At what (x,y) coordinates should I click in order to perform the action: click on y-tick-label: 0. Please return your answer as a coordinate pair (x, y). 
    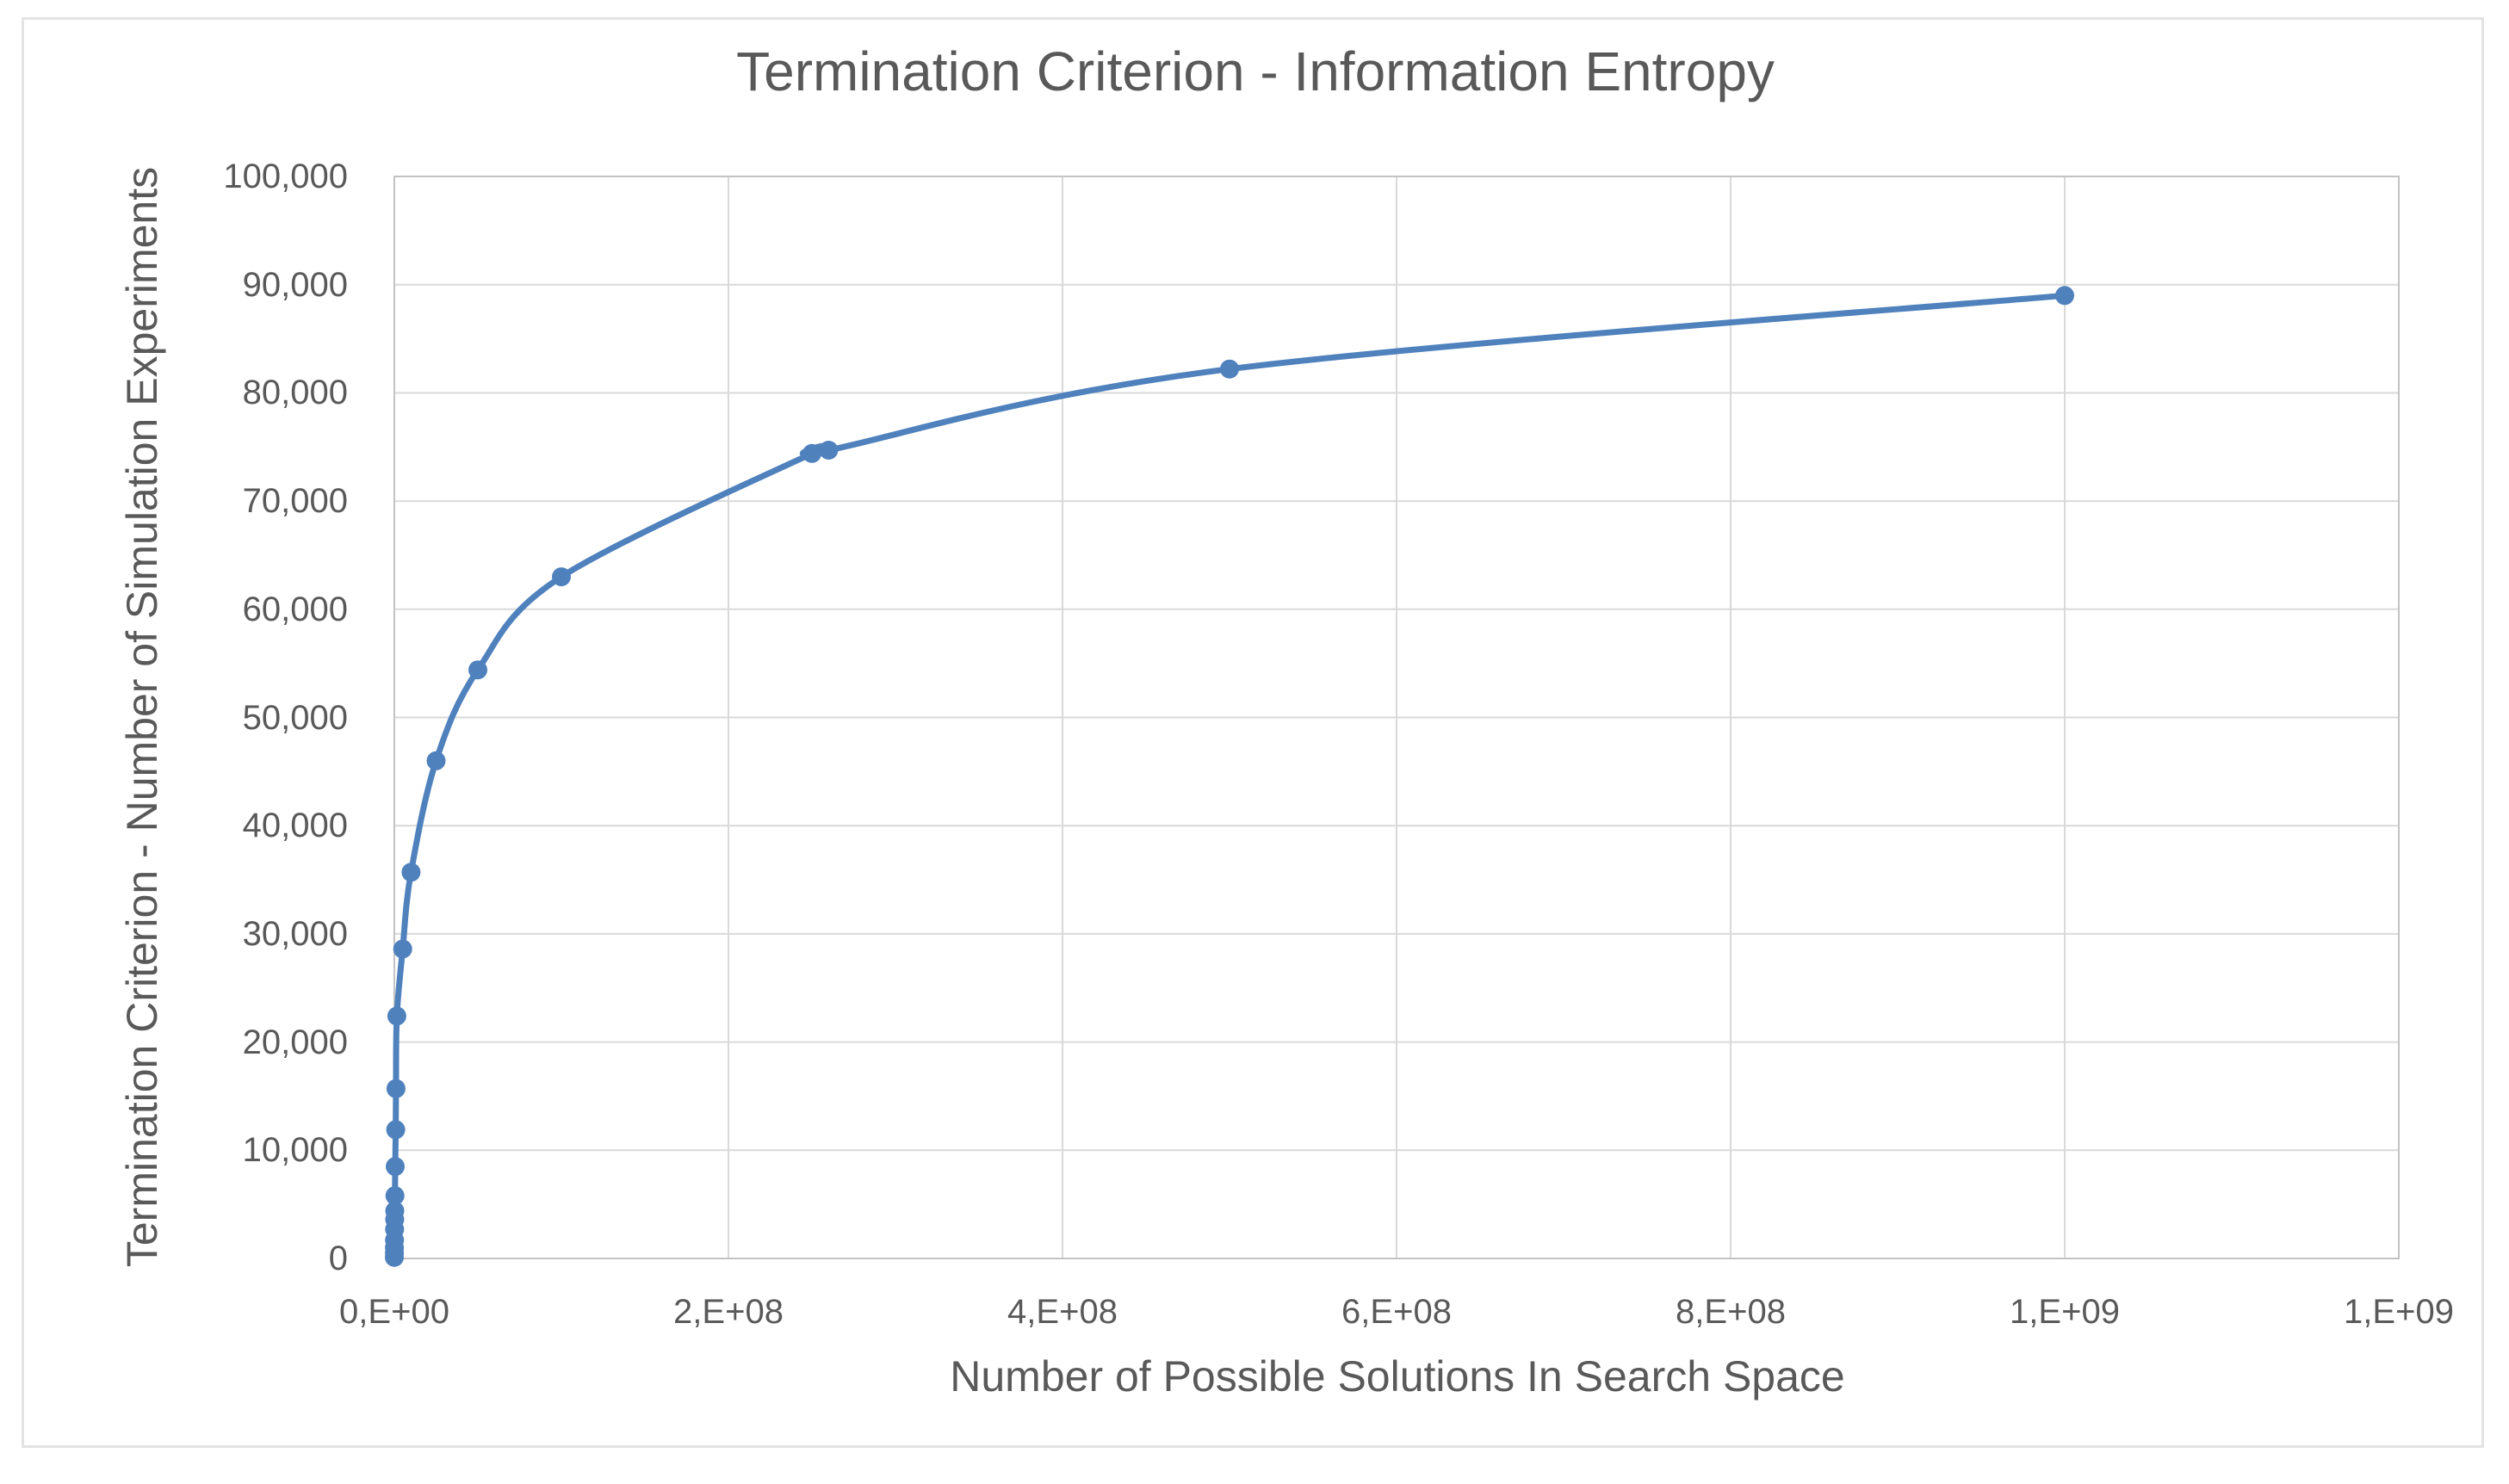
    Looking at the image, I should click on (338, 1258).